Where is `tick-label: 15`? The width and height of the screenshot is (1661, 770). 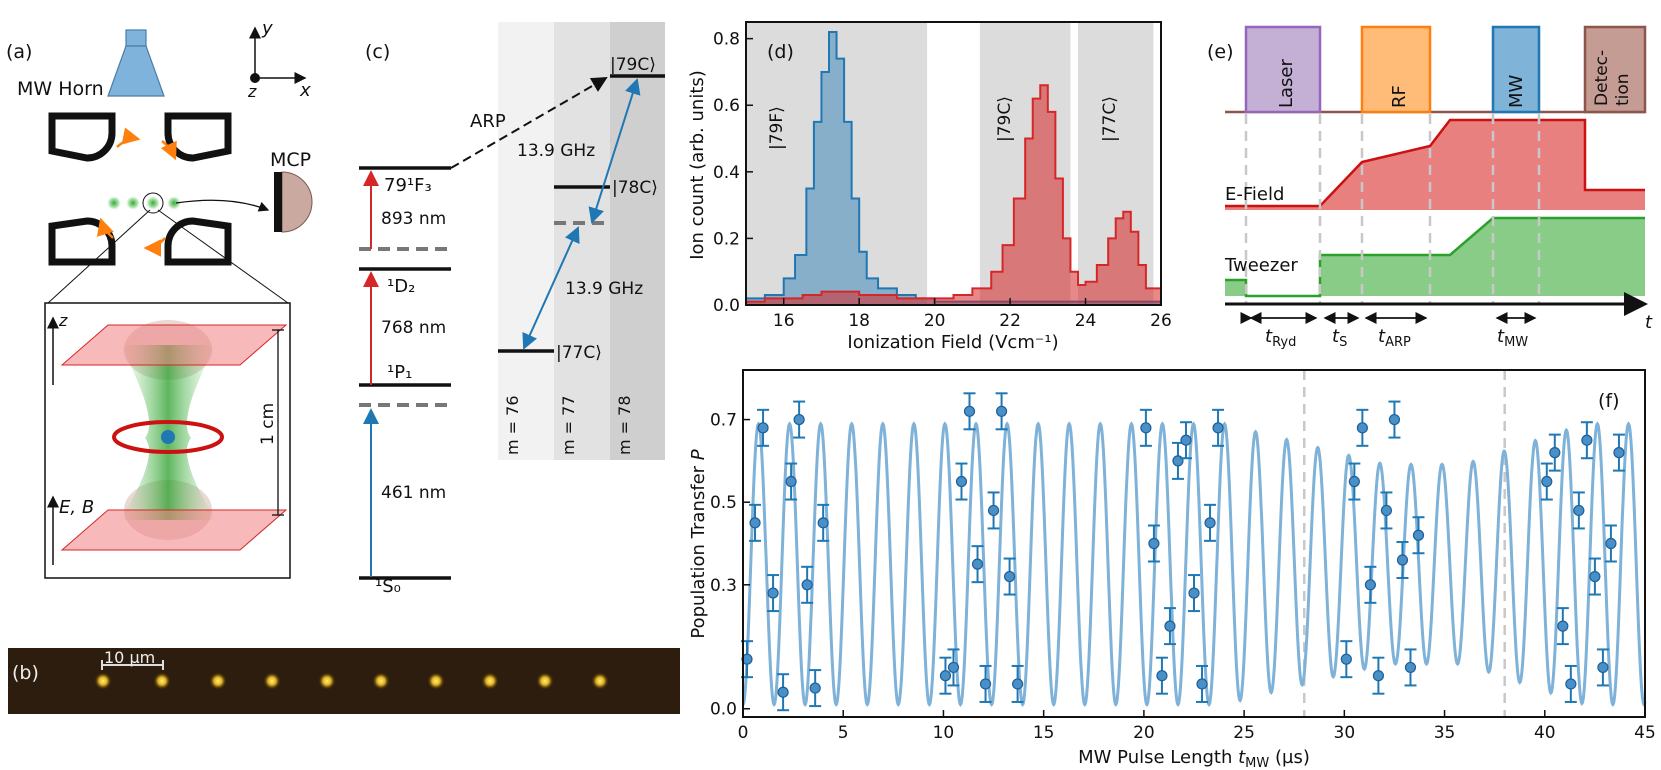 tick-label: 15 is located at coordinates (1044, 733).